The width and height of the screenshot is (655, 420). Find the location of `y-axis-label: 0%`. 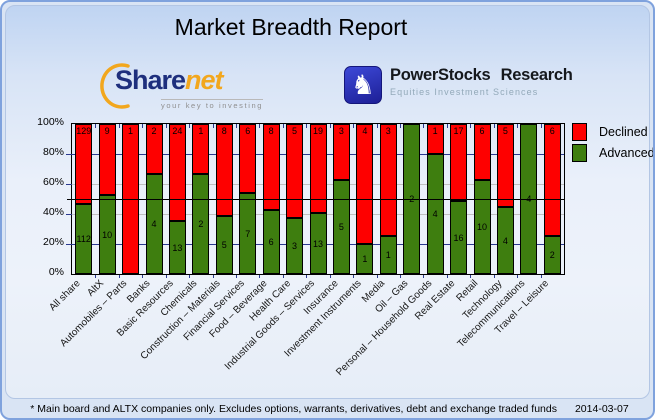

y-axis-label: 0% is located at coordinates (56, 272).